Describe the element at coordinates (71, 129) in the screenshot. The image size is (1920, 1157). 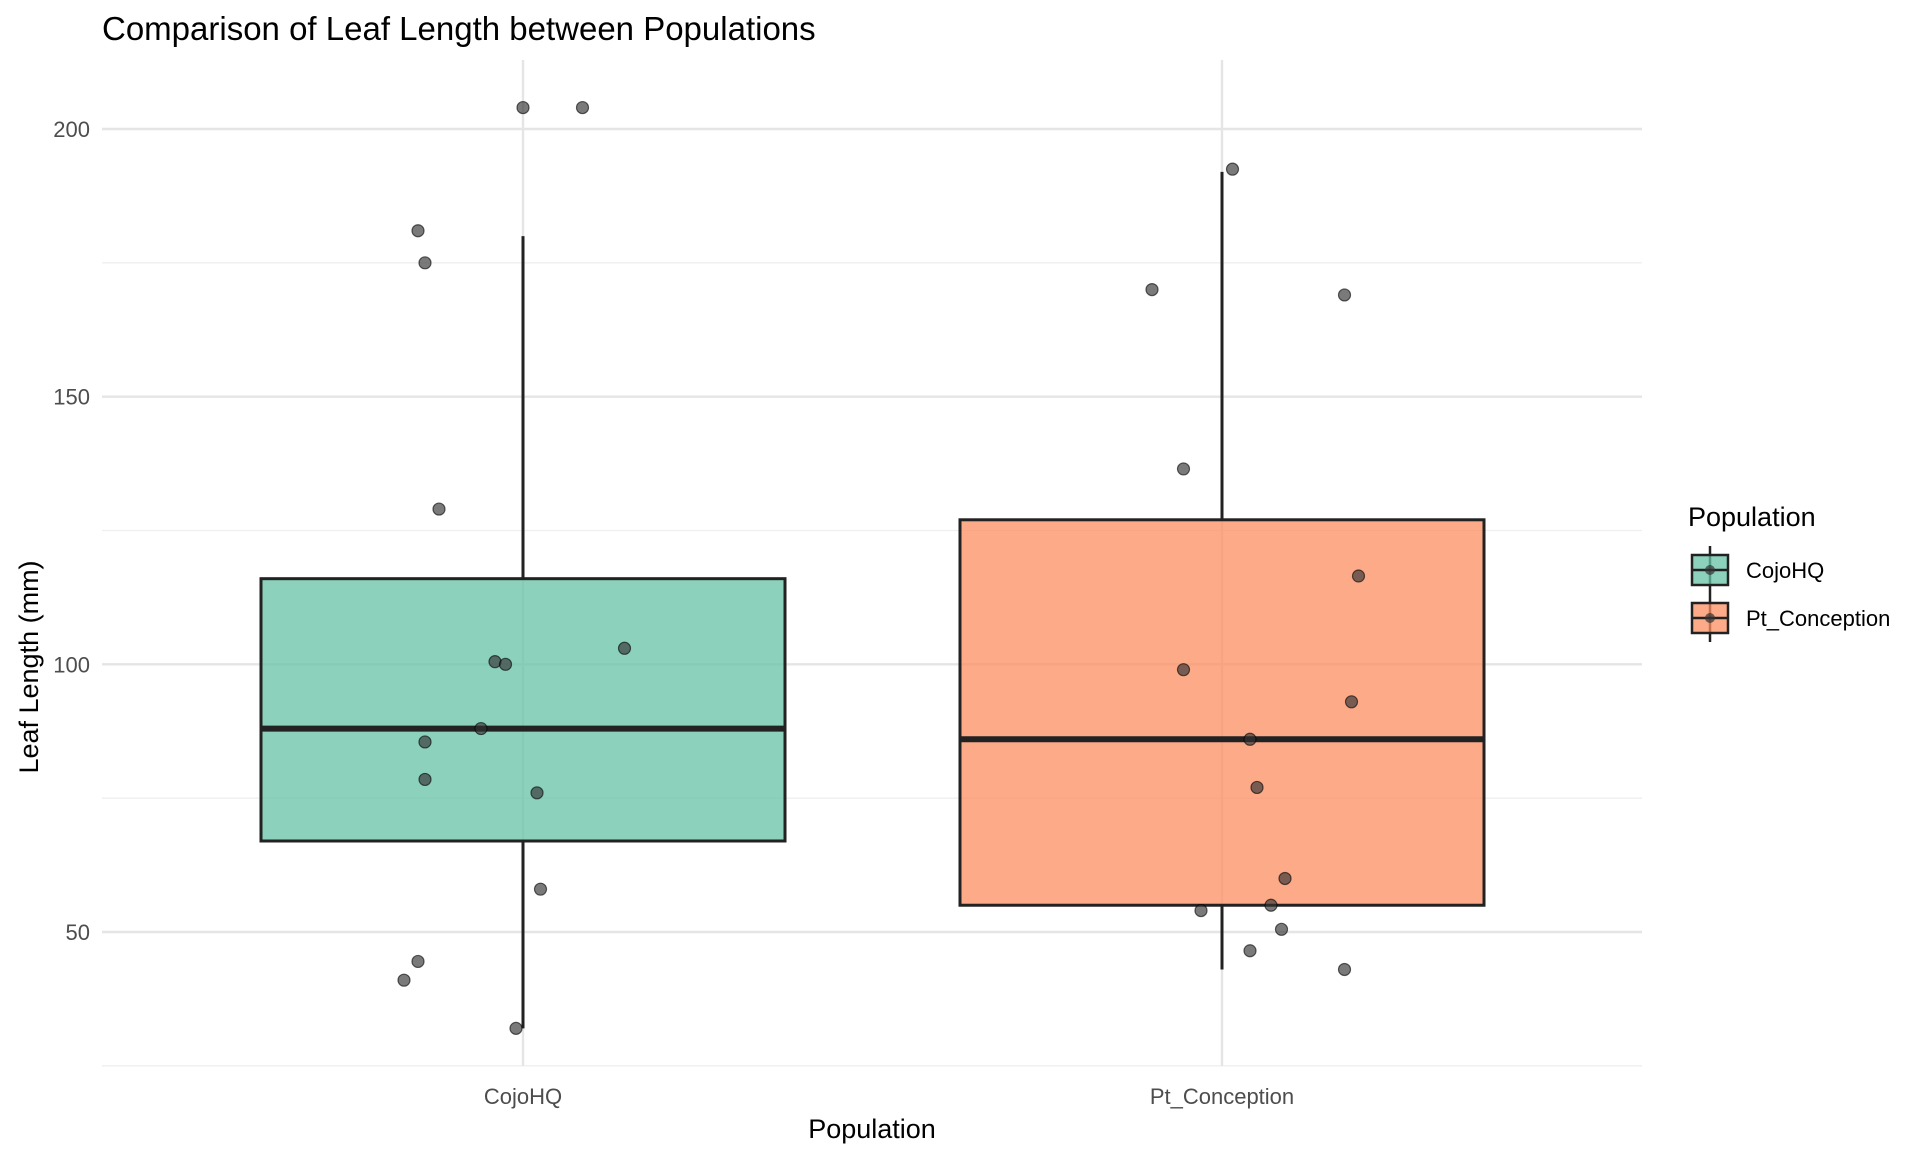
I see `y-tick-label: 200` at that location.